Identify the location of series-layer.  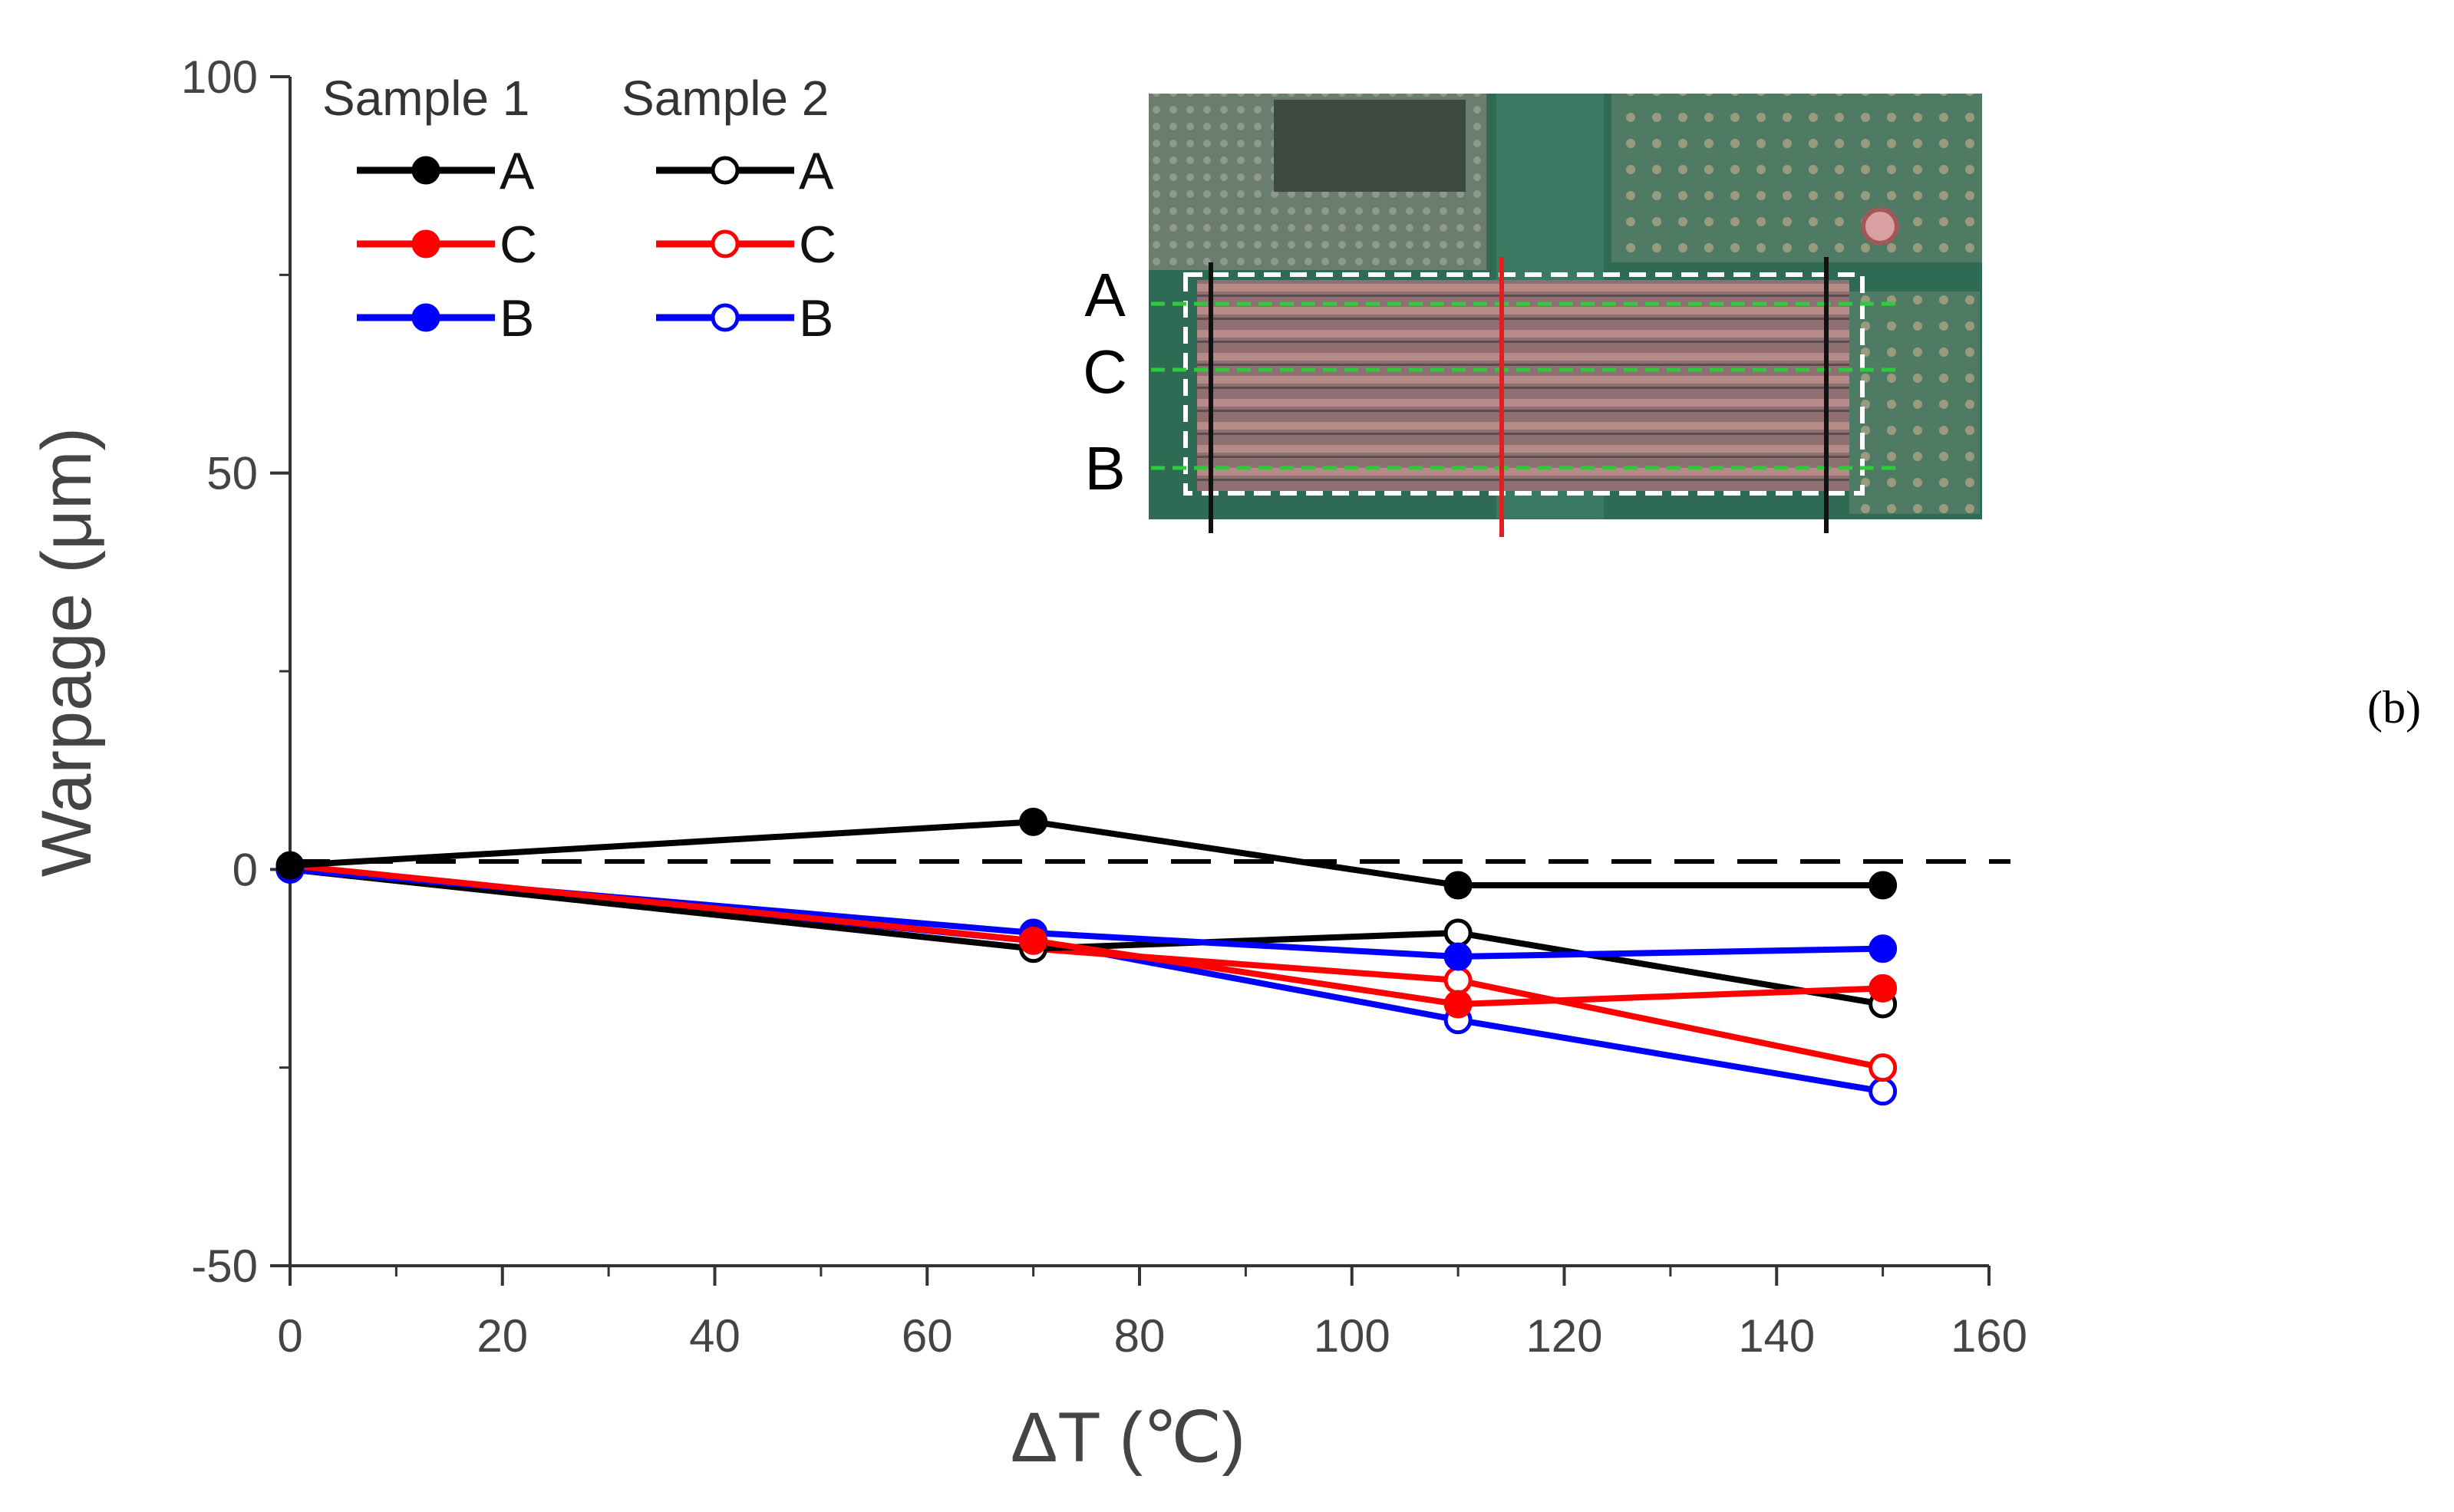
(1086, 956).